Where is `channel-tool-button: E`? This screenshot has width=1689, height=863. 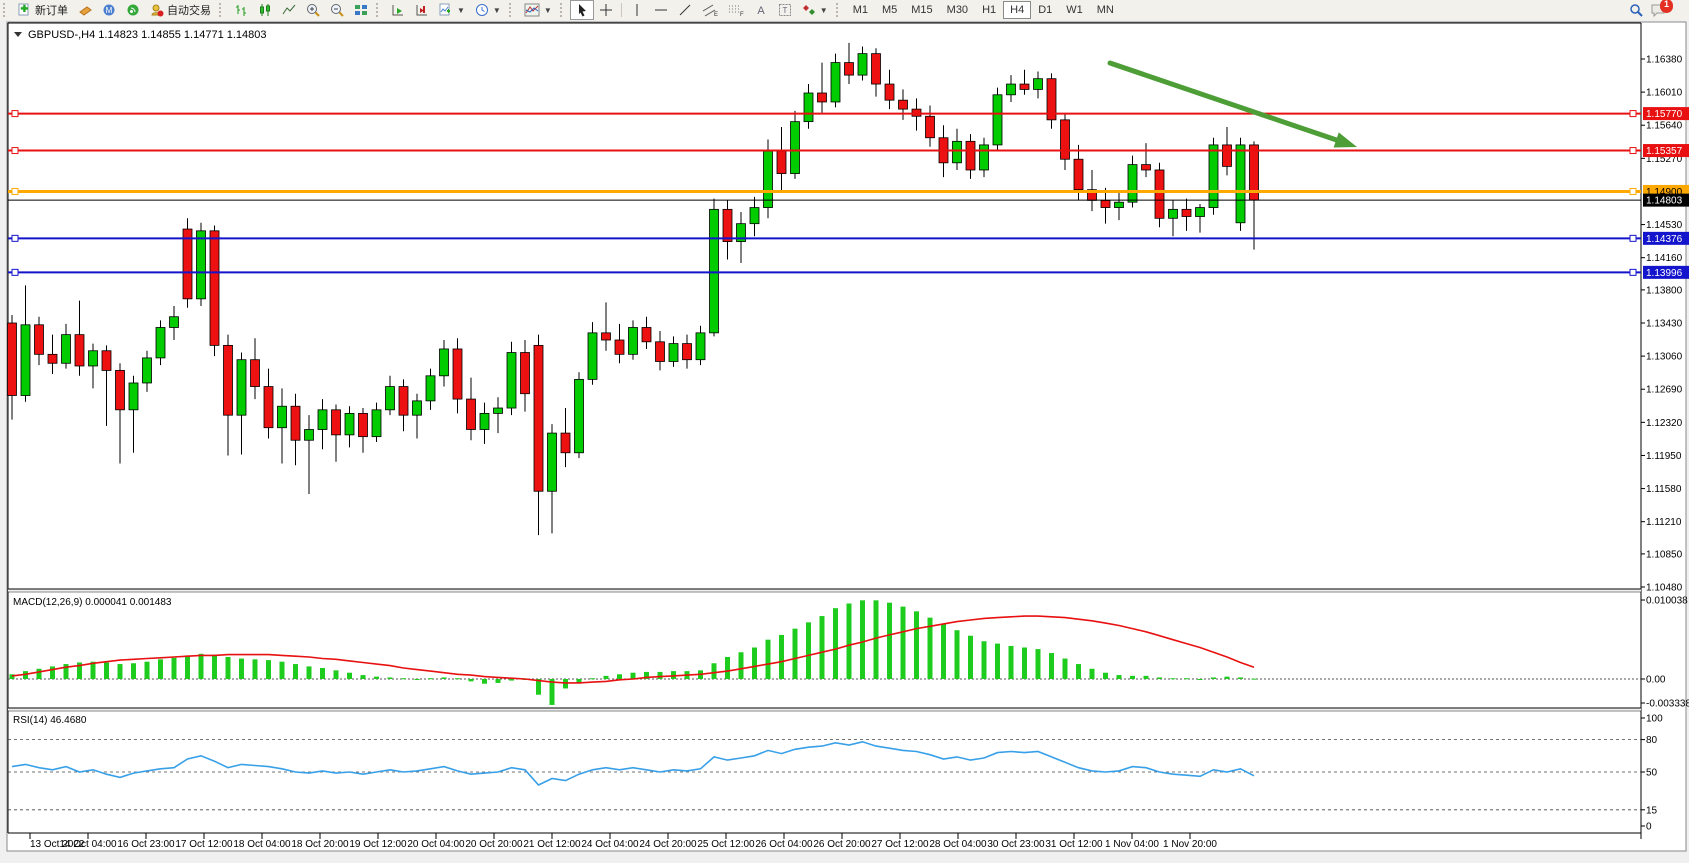 channel-tool-button: E is located at coordinates (710, 10).